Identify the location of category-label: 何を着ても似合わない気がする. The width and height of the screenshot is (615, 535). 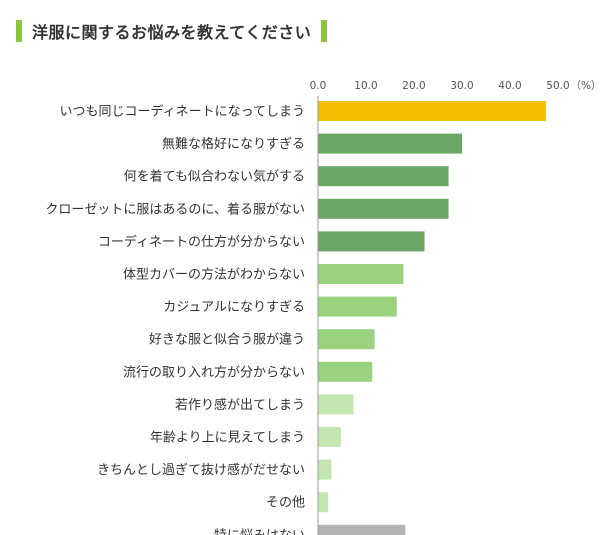
(214, 177).